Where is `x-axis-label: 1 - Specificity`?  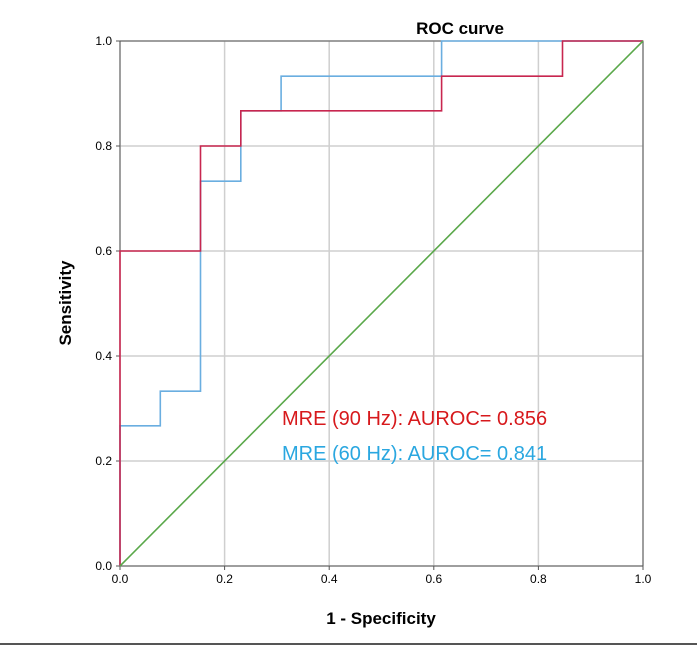 x-axis-label: 1 - Specificity is located at coordinates (381, 618).